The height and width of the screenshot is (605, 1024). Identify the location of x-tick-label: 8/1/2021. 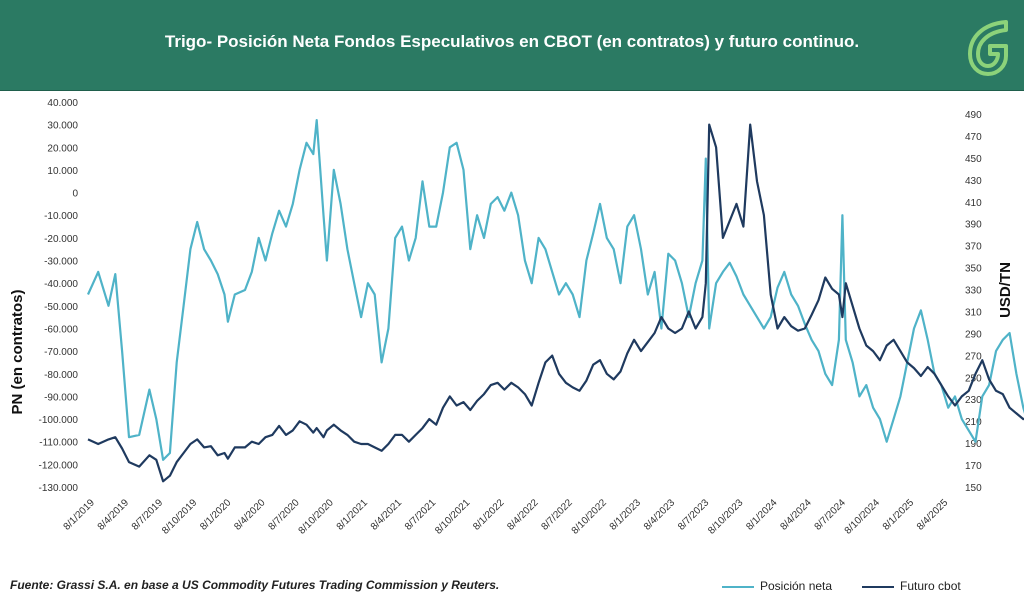
(353, 515).